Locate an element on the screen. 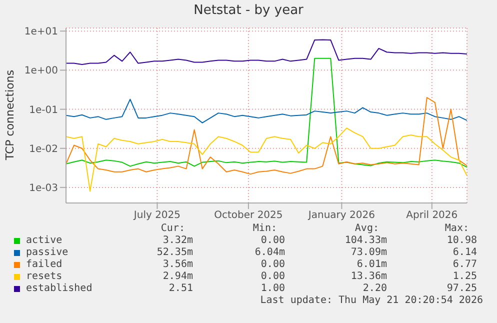 The height and width of the screenshot is (323, 497). text: 3.32m is located at coordinates (177, 240).